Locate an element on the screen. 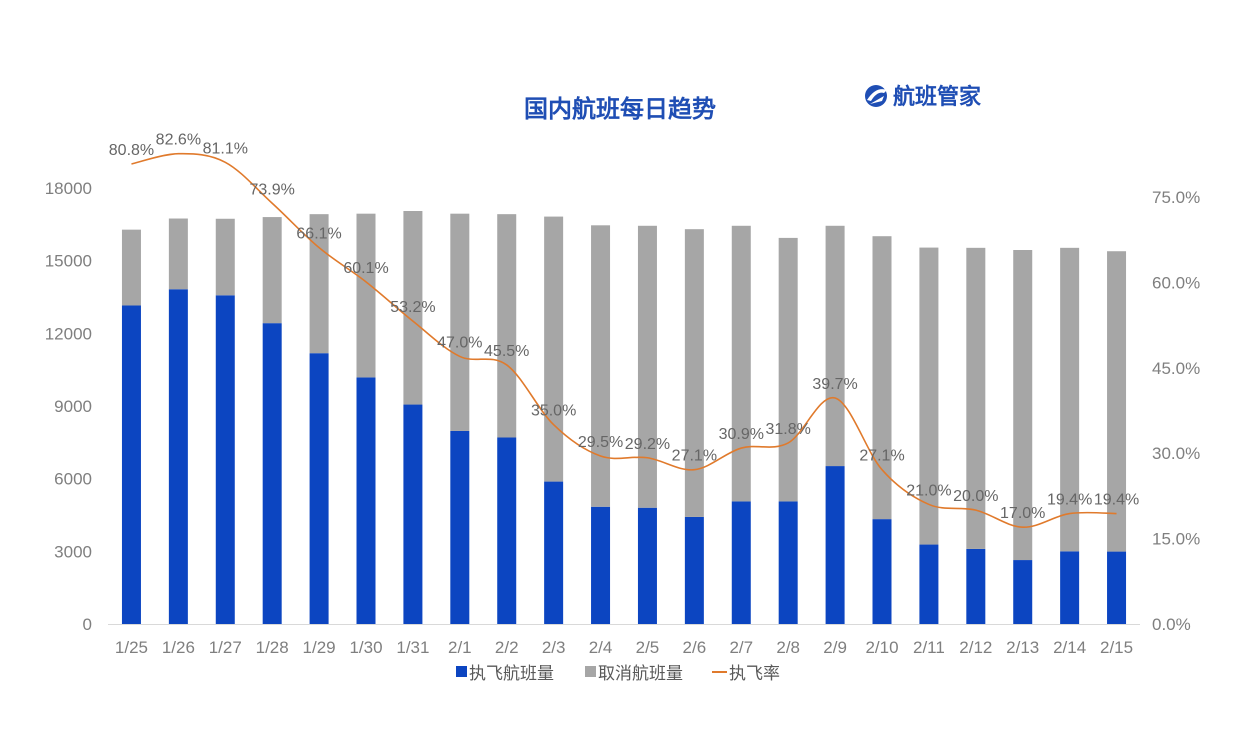 Image resolution: width=1242 pixels, height=733 pixels. y-axis-left: 0 3000 6000 9000 12000 15000 18000 is located at coordinates (68, 406).